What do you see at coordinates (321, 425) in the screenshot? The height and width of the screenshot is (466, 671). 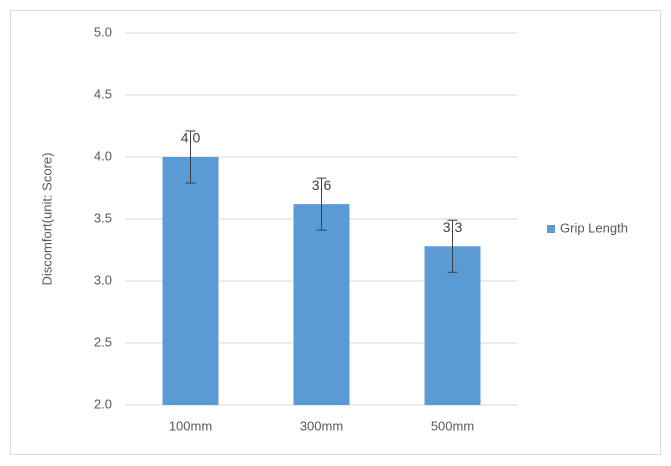 I see `x-tick-label: 300mm` at bounding box center [321, 425].